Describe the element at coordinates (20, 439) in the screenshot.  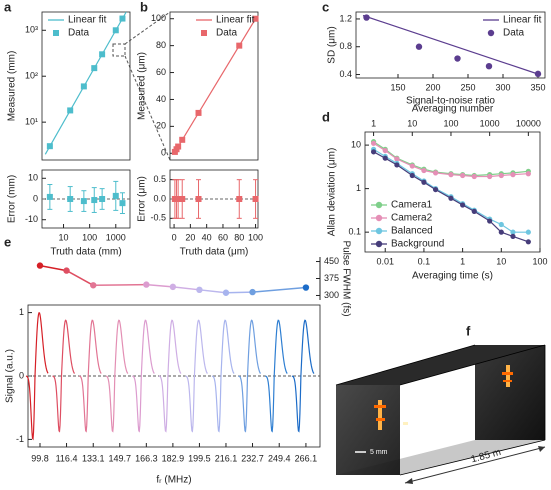
I see `y-tick-label: -1` at that location.